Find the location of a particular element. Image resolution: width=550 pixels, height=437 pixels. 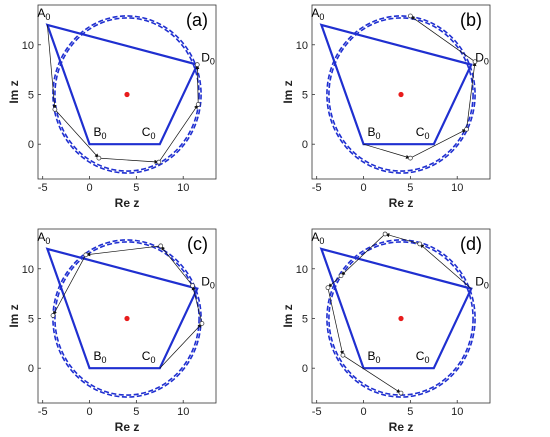

panel-label: (c) is located at coordinates (197, 244).